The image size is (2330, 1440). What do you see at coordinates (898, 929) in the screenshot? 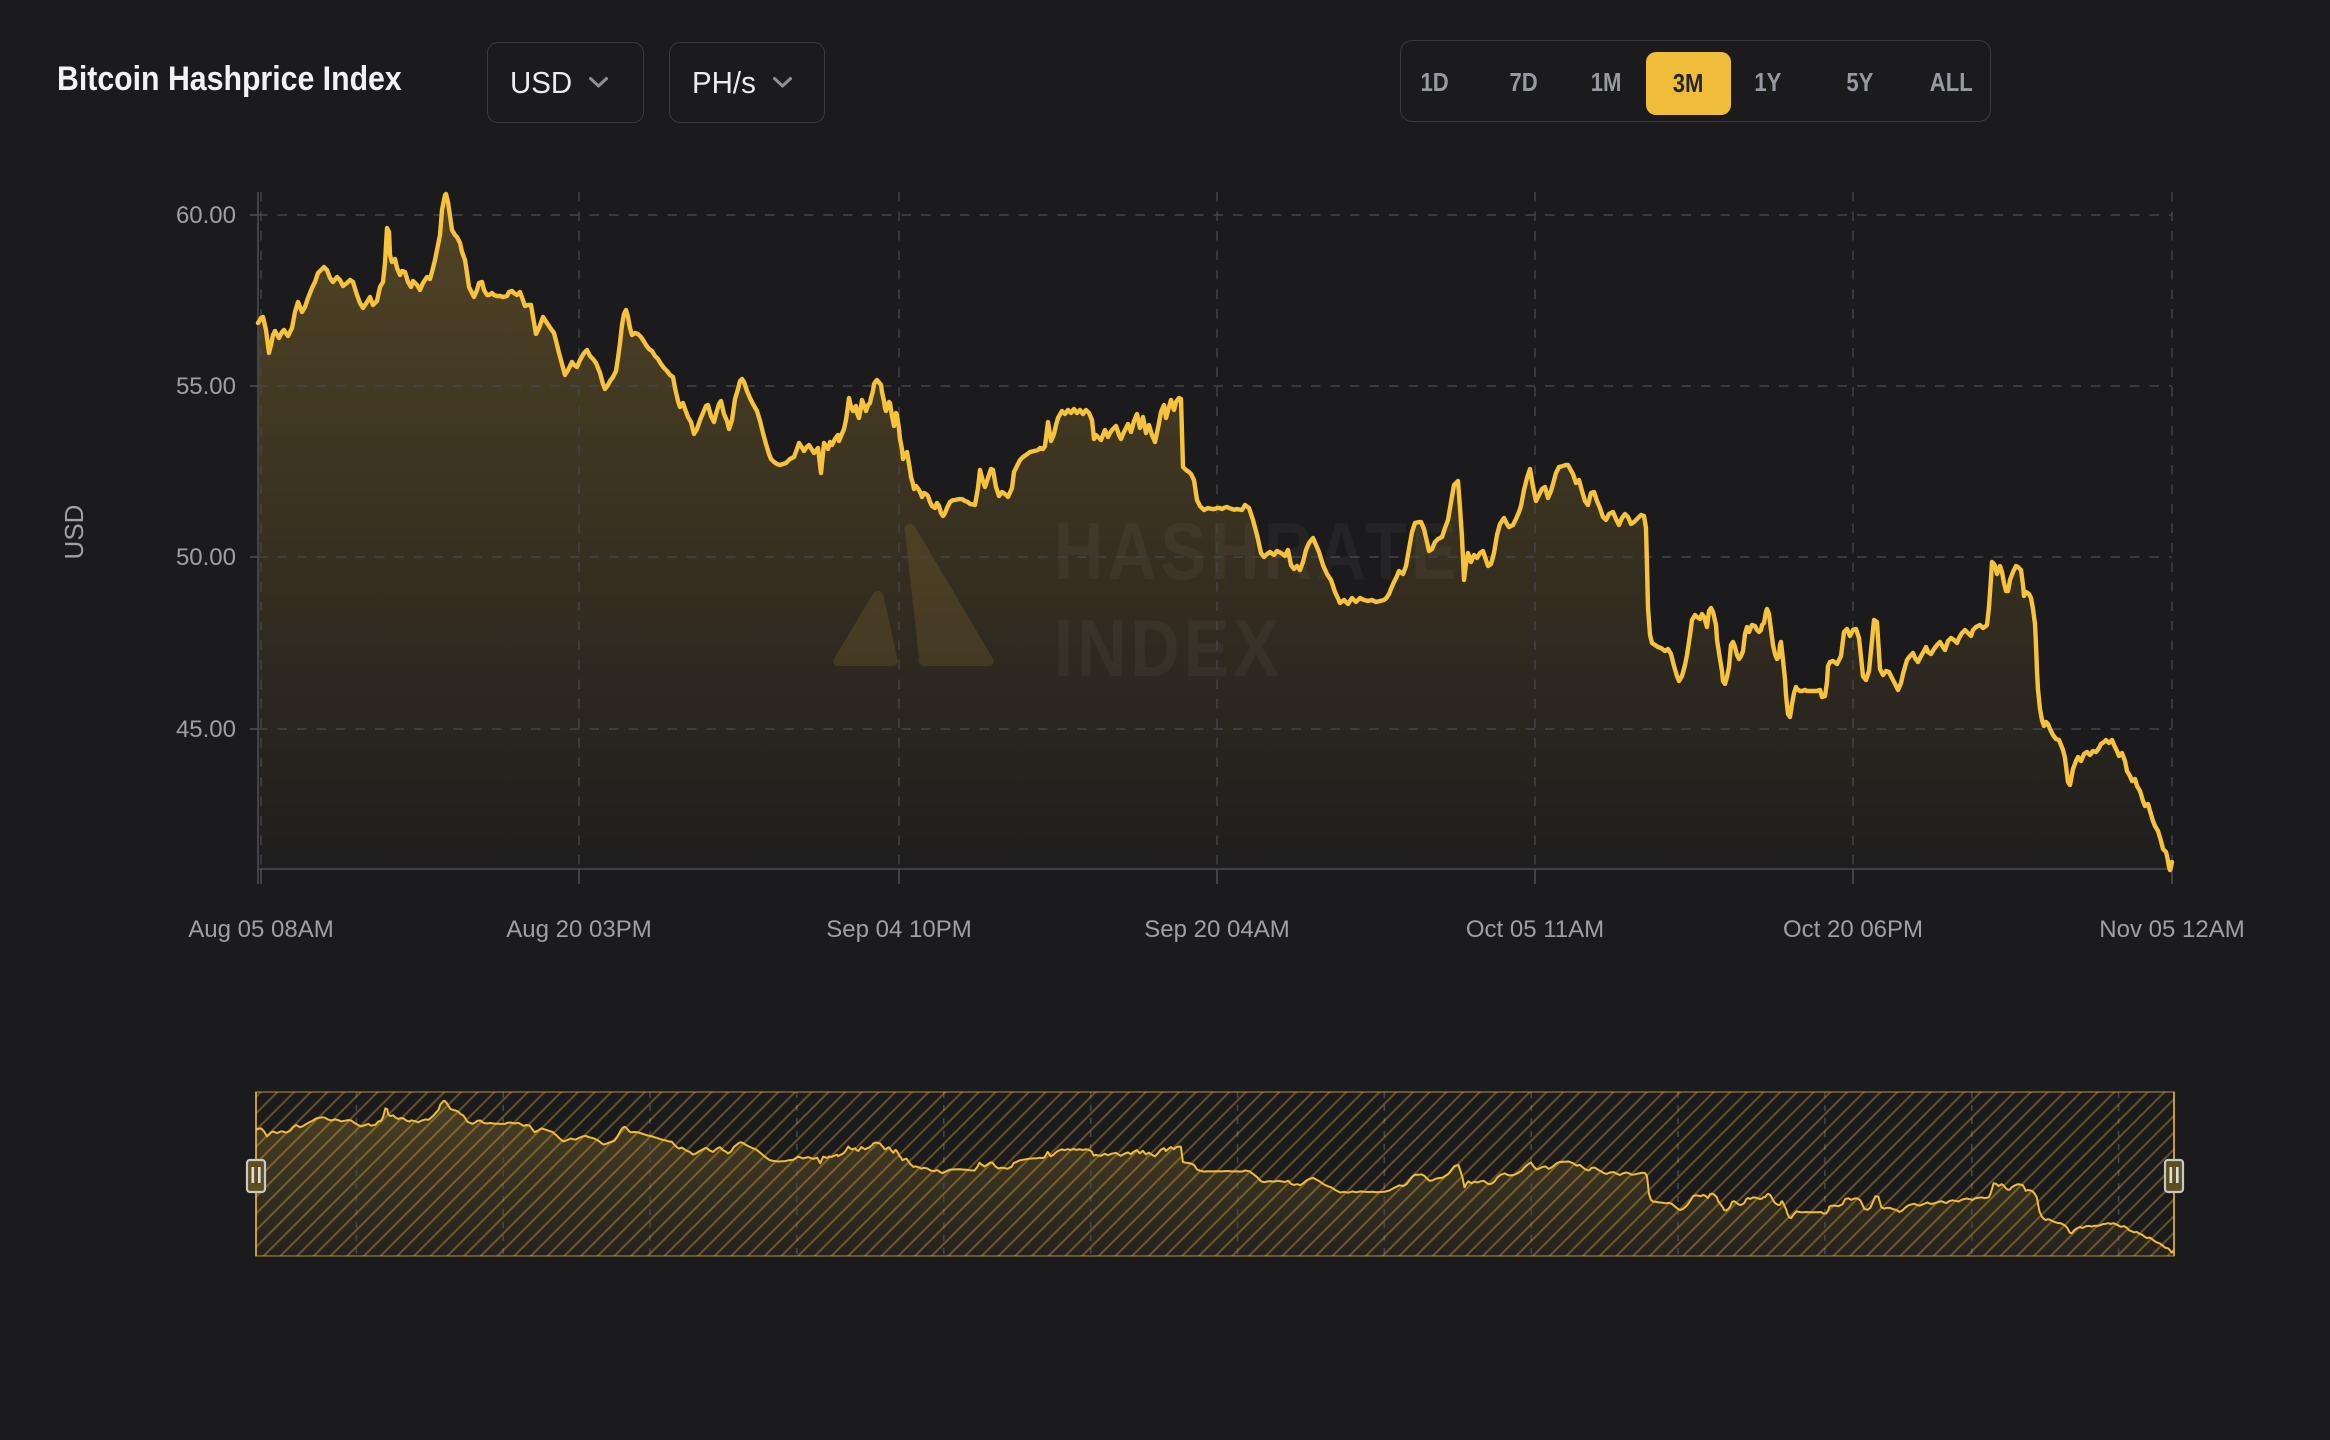
I see `svg-text: Sep 04 10PM` at bounding box center [898, 929].